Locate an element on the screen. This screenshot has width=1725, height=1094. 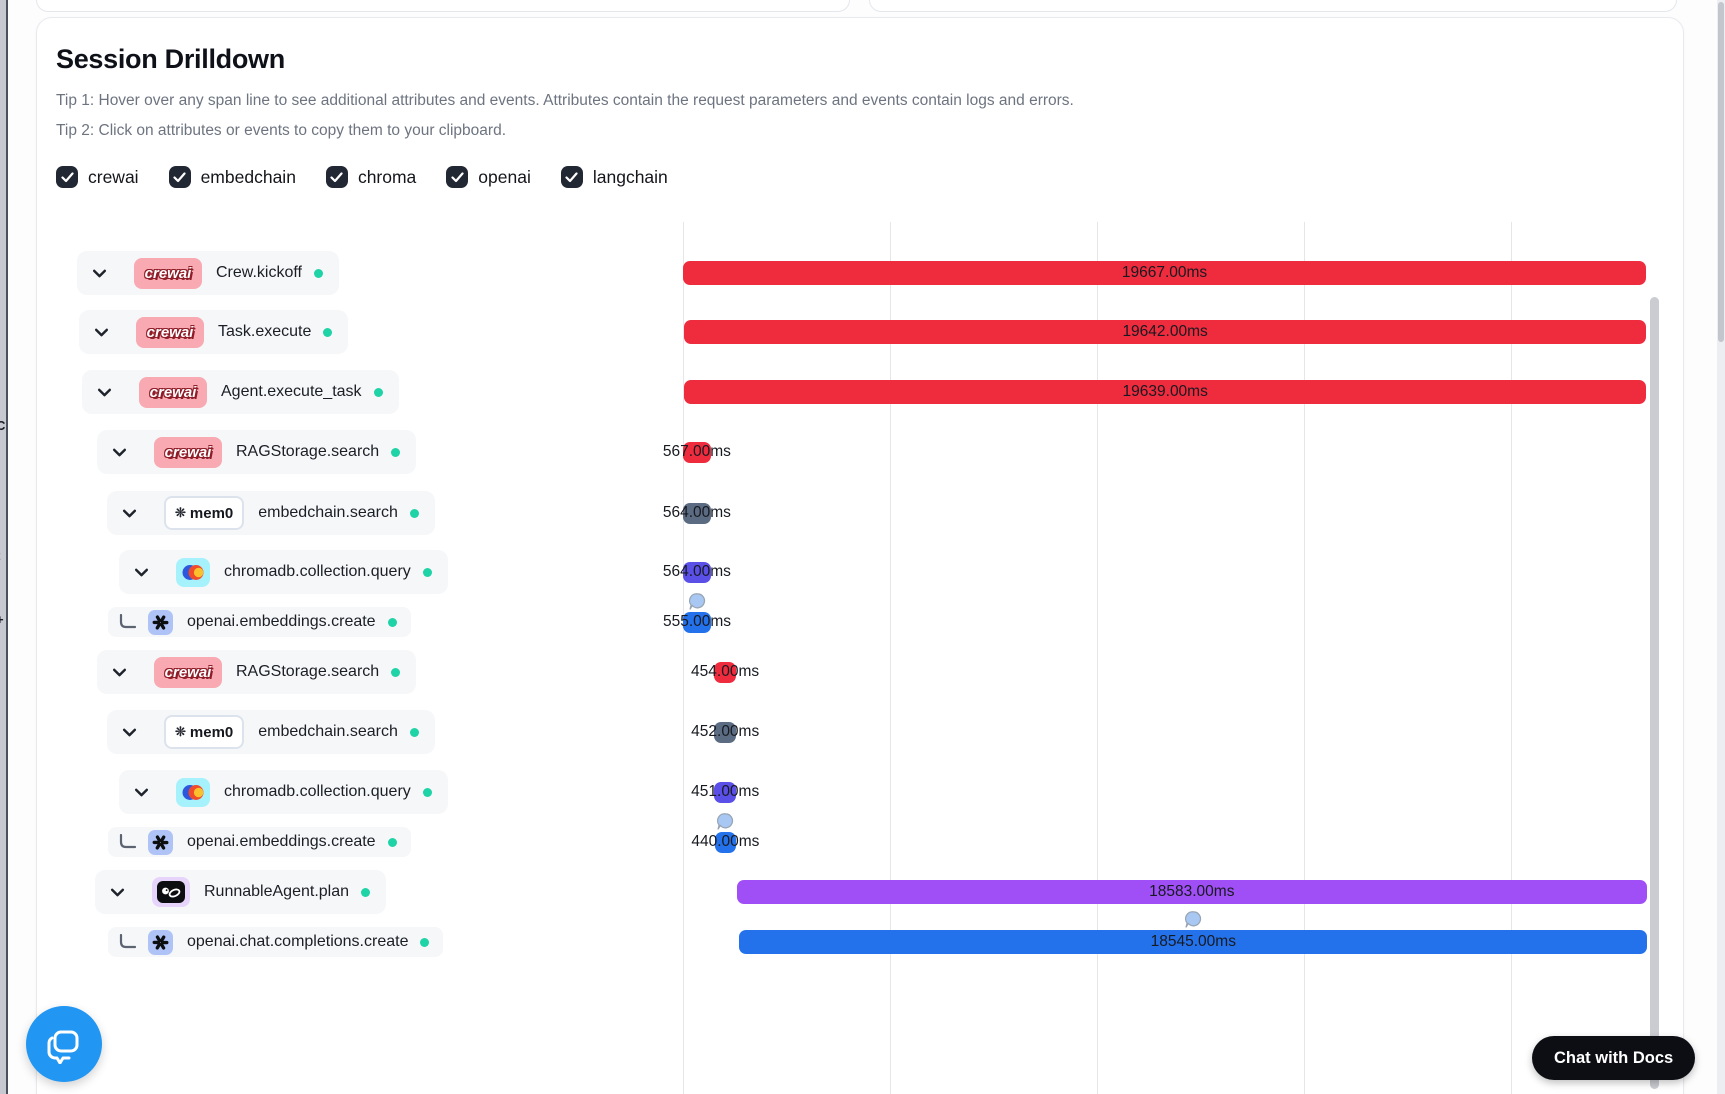
duration-bar-Task.execute is located at coordinates (1165, 332).